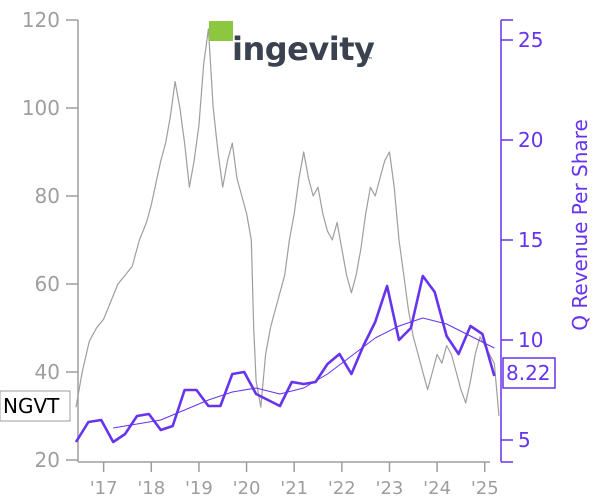 The width and height of the screenshot is (600, 500). What do you see at coordinates (530, 340) in the screenshot?
I see `right-tick-label: 10` at bounding box center [530, 340].